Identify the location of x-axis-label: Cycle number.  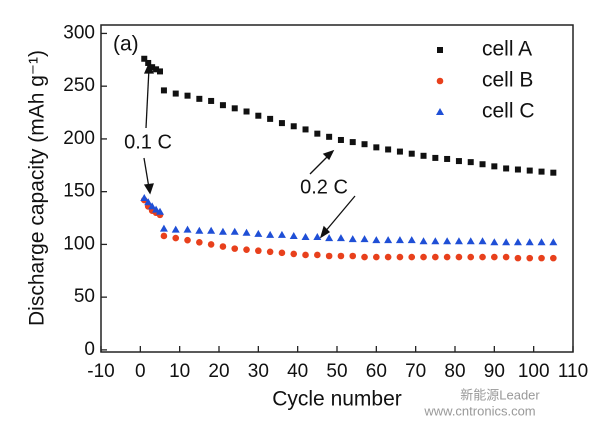
(337, 399).